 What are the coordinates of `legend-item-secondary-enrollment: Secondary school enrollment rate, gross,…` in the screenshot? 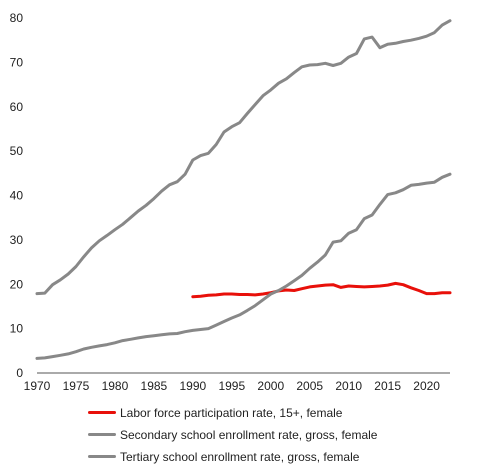 It's located at (278, 434).